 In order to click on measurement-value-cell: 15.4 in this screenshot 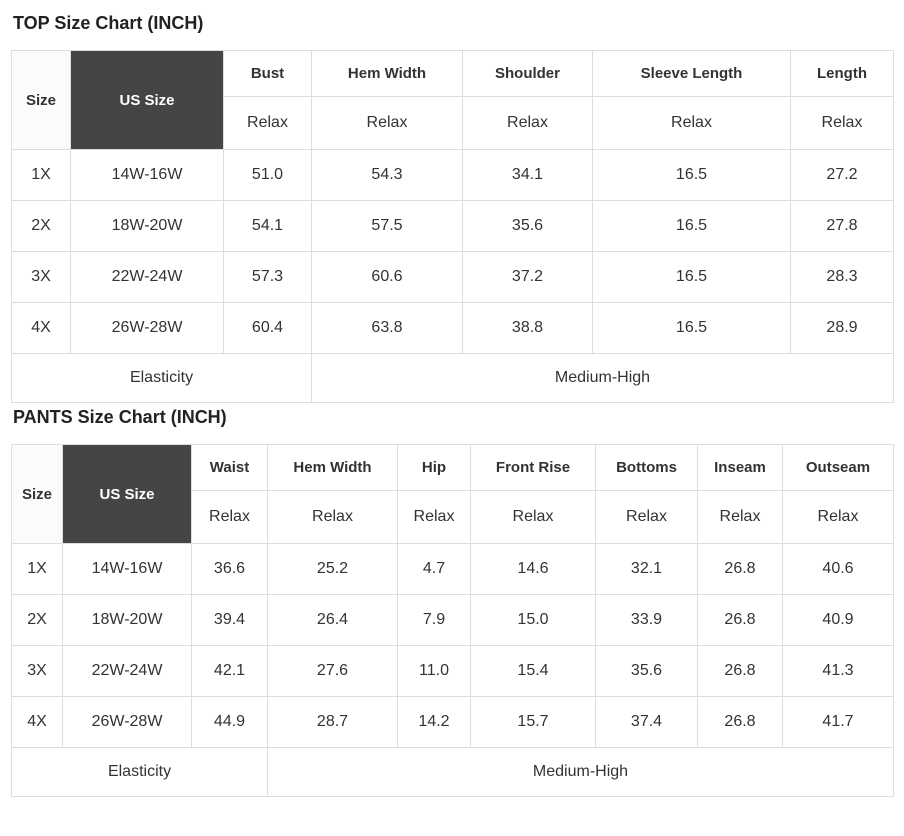, I will do `click(533, 671)`.